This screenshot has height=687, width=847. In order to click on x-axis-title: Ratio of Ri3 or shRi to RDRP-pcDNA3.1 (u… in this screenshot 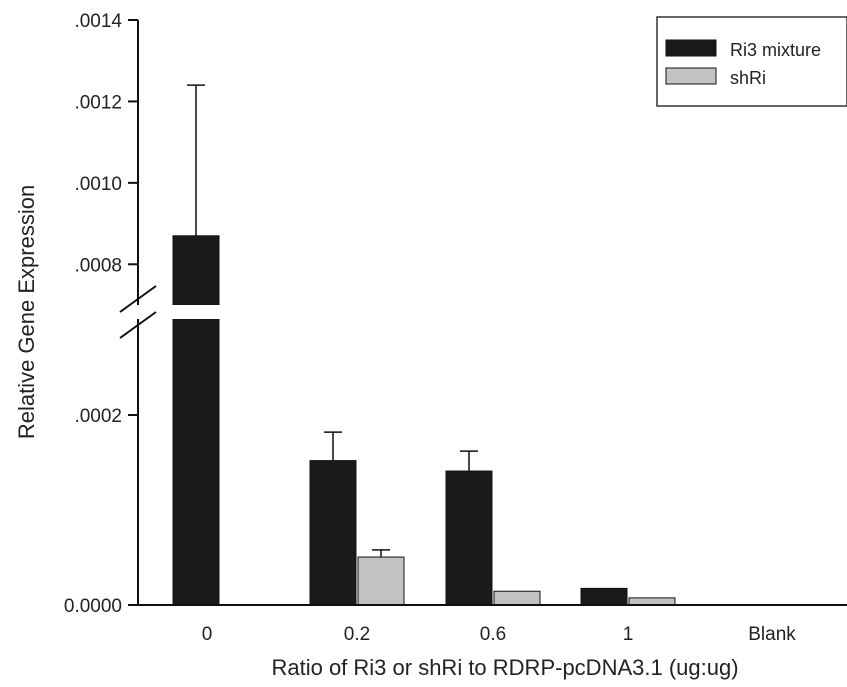, I will do `click(504, 667)`.